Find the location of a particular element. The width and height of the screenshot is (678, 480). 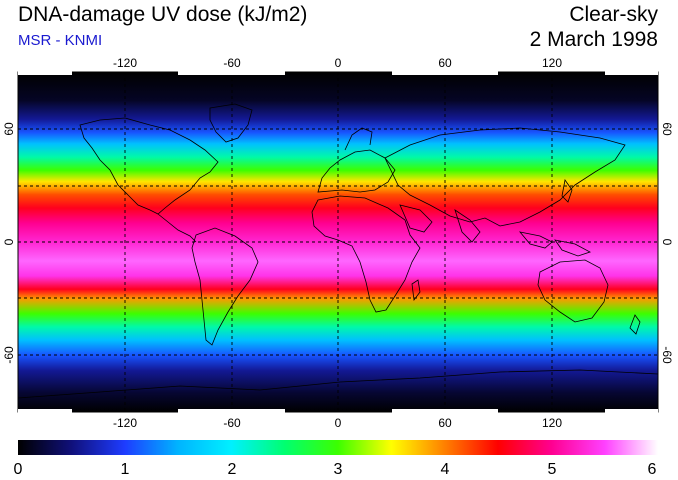

colorbar-tick: 2 is located at coordinates (232, 469).